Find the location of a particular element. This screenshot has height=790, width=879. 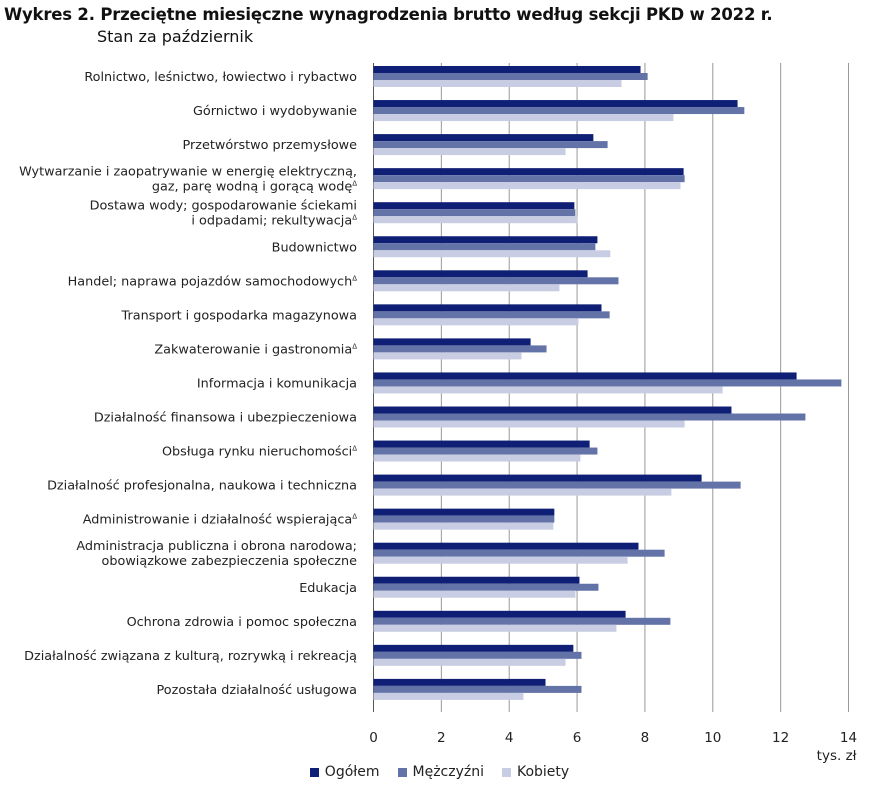

category-label: i odpadami; rekultywacjaΔ is located at coordinates (274, 221).